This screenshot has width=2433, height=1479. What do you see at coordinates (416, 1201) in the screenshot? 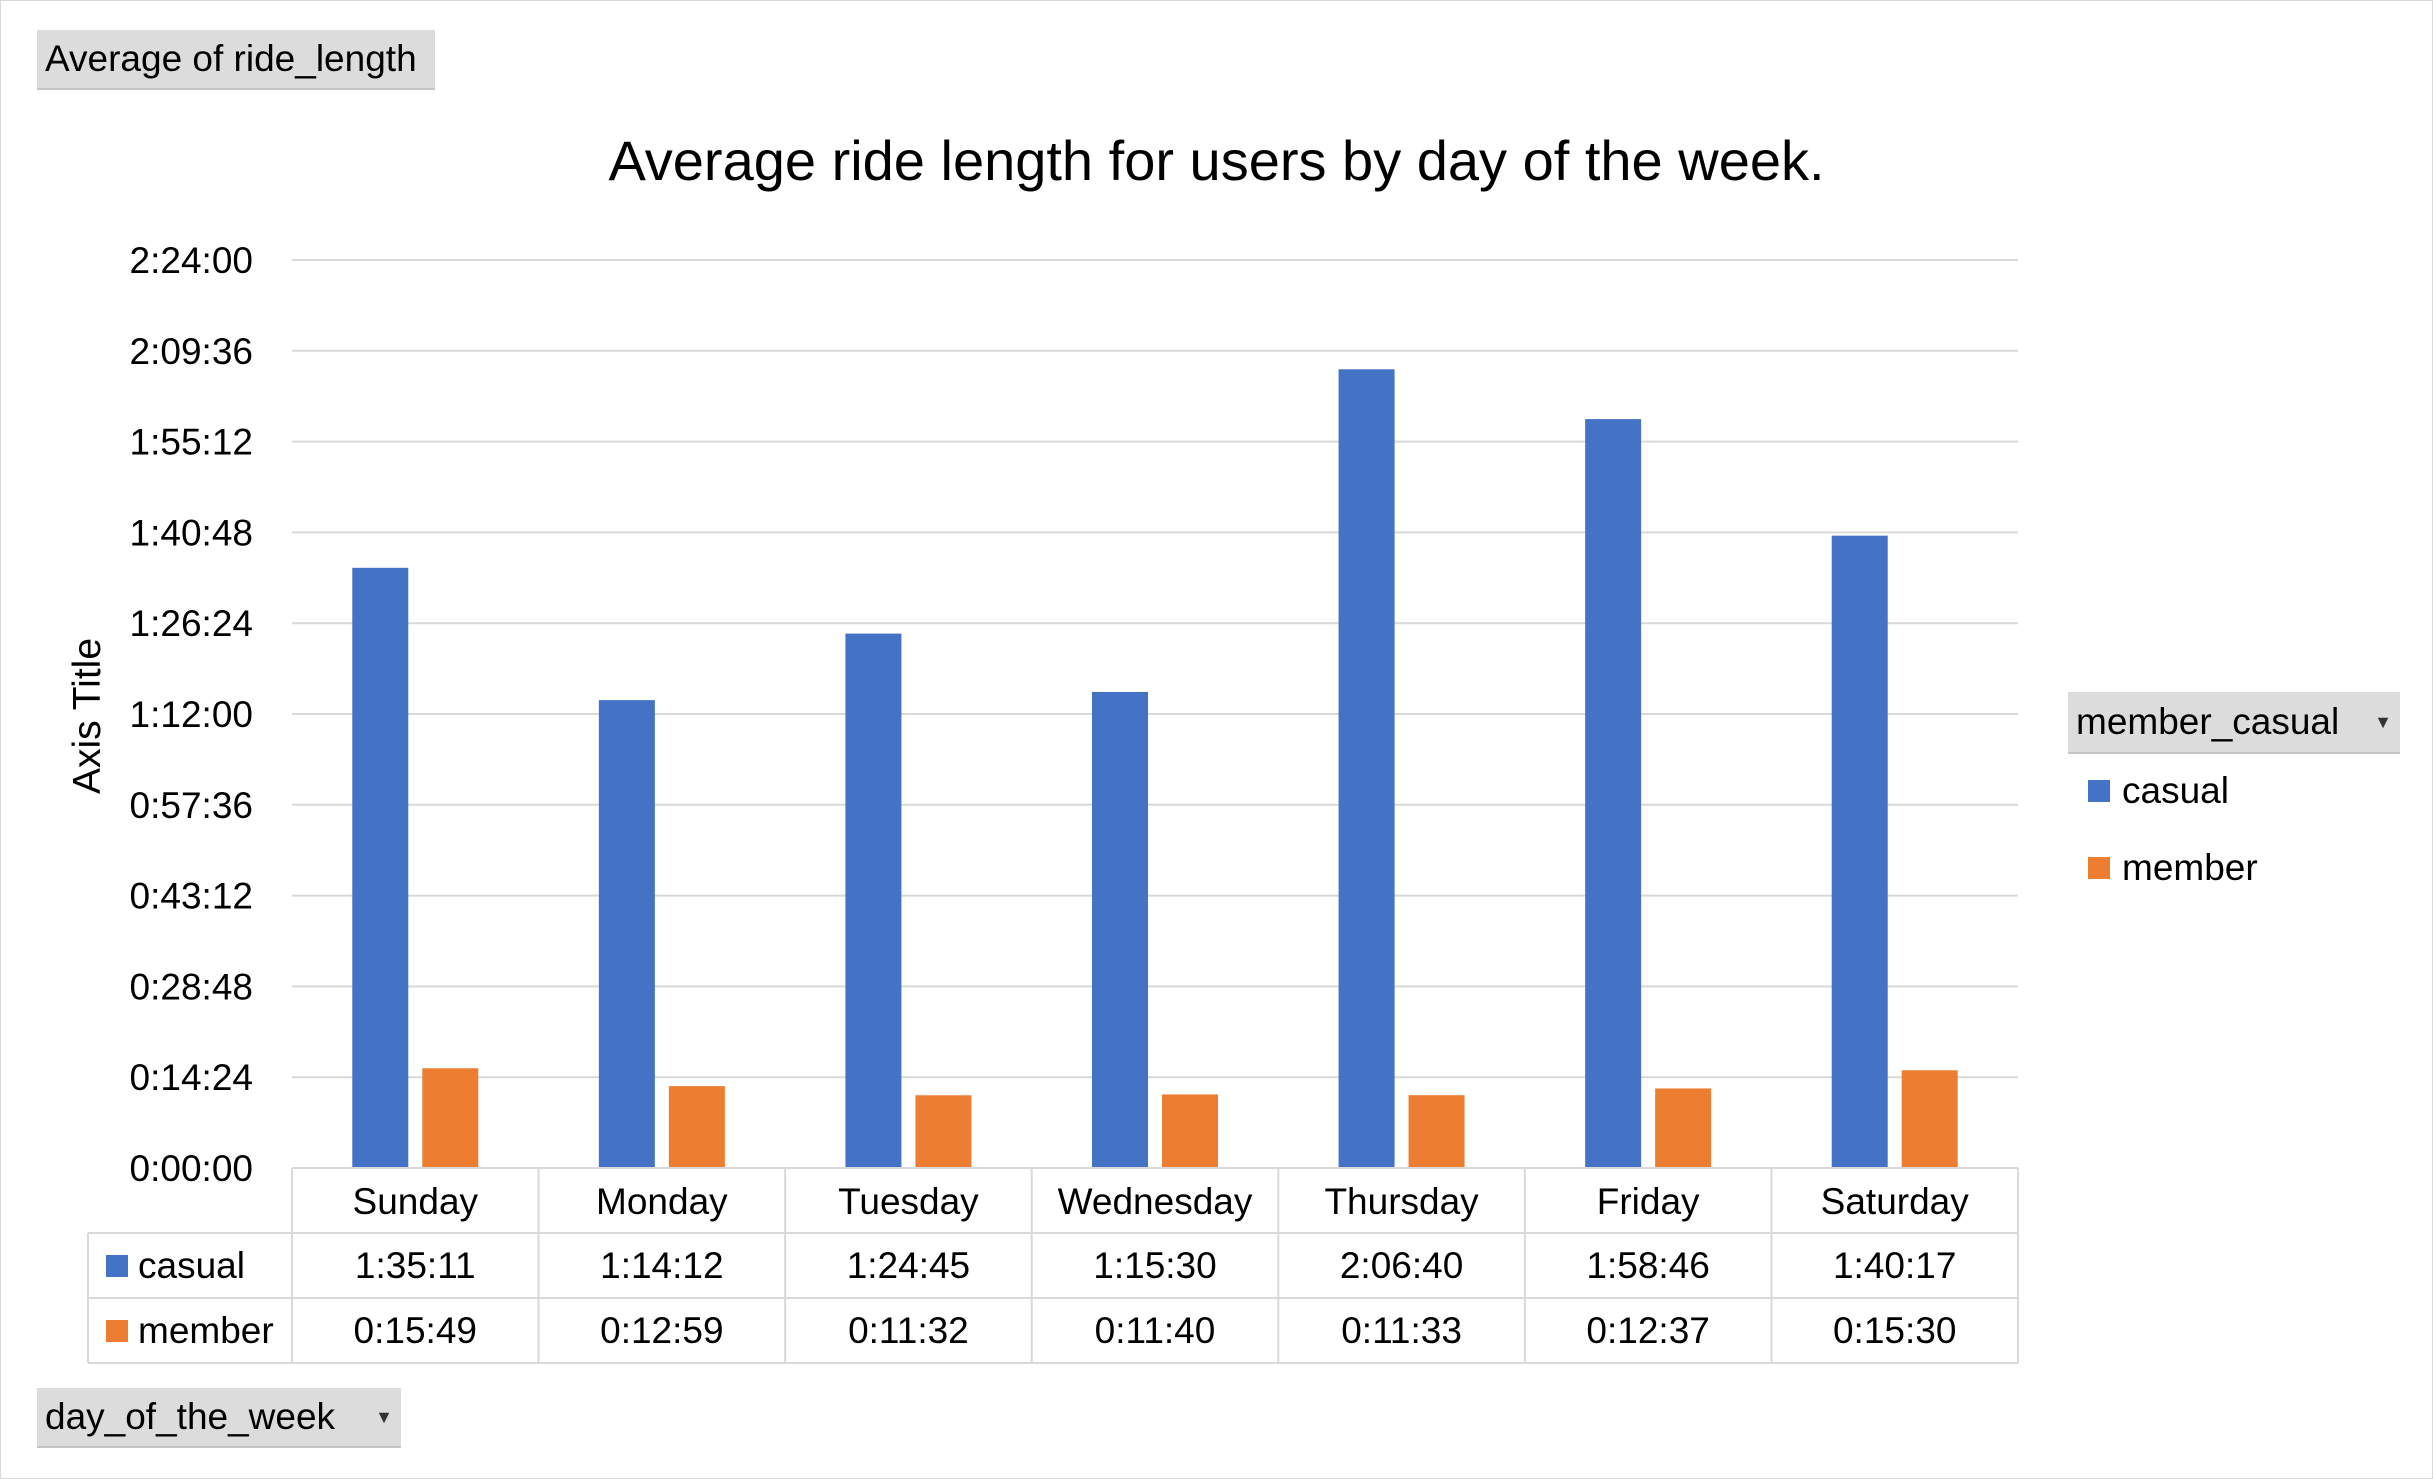
I see `x-tick-label: Sunday` at bounding box center [416, 1201].